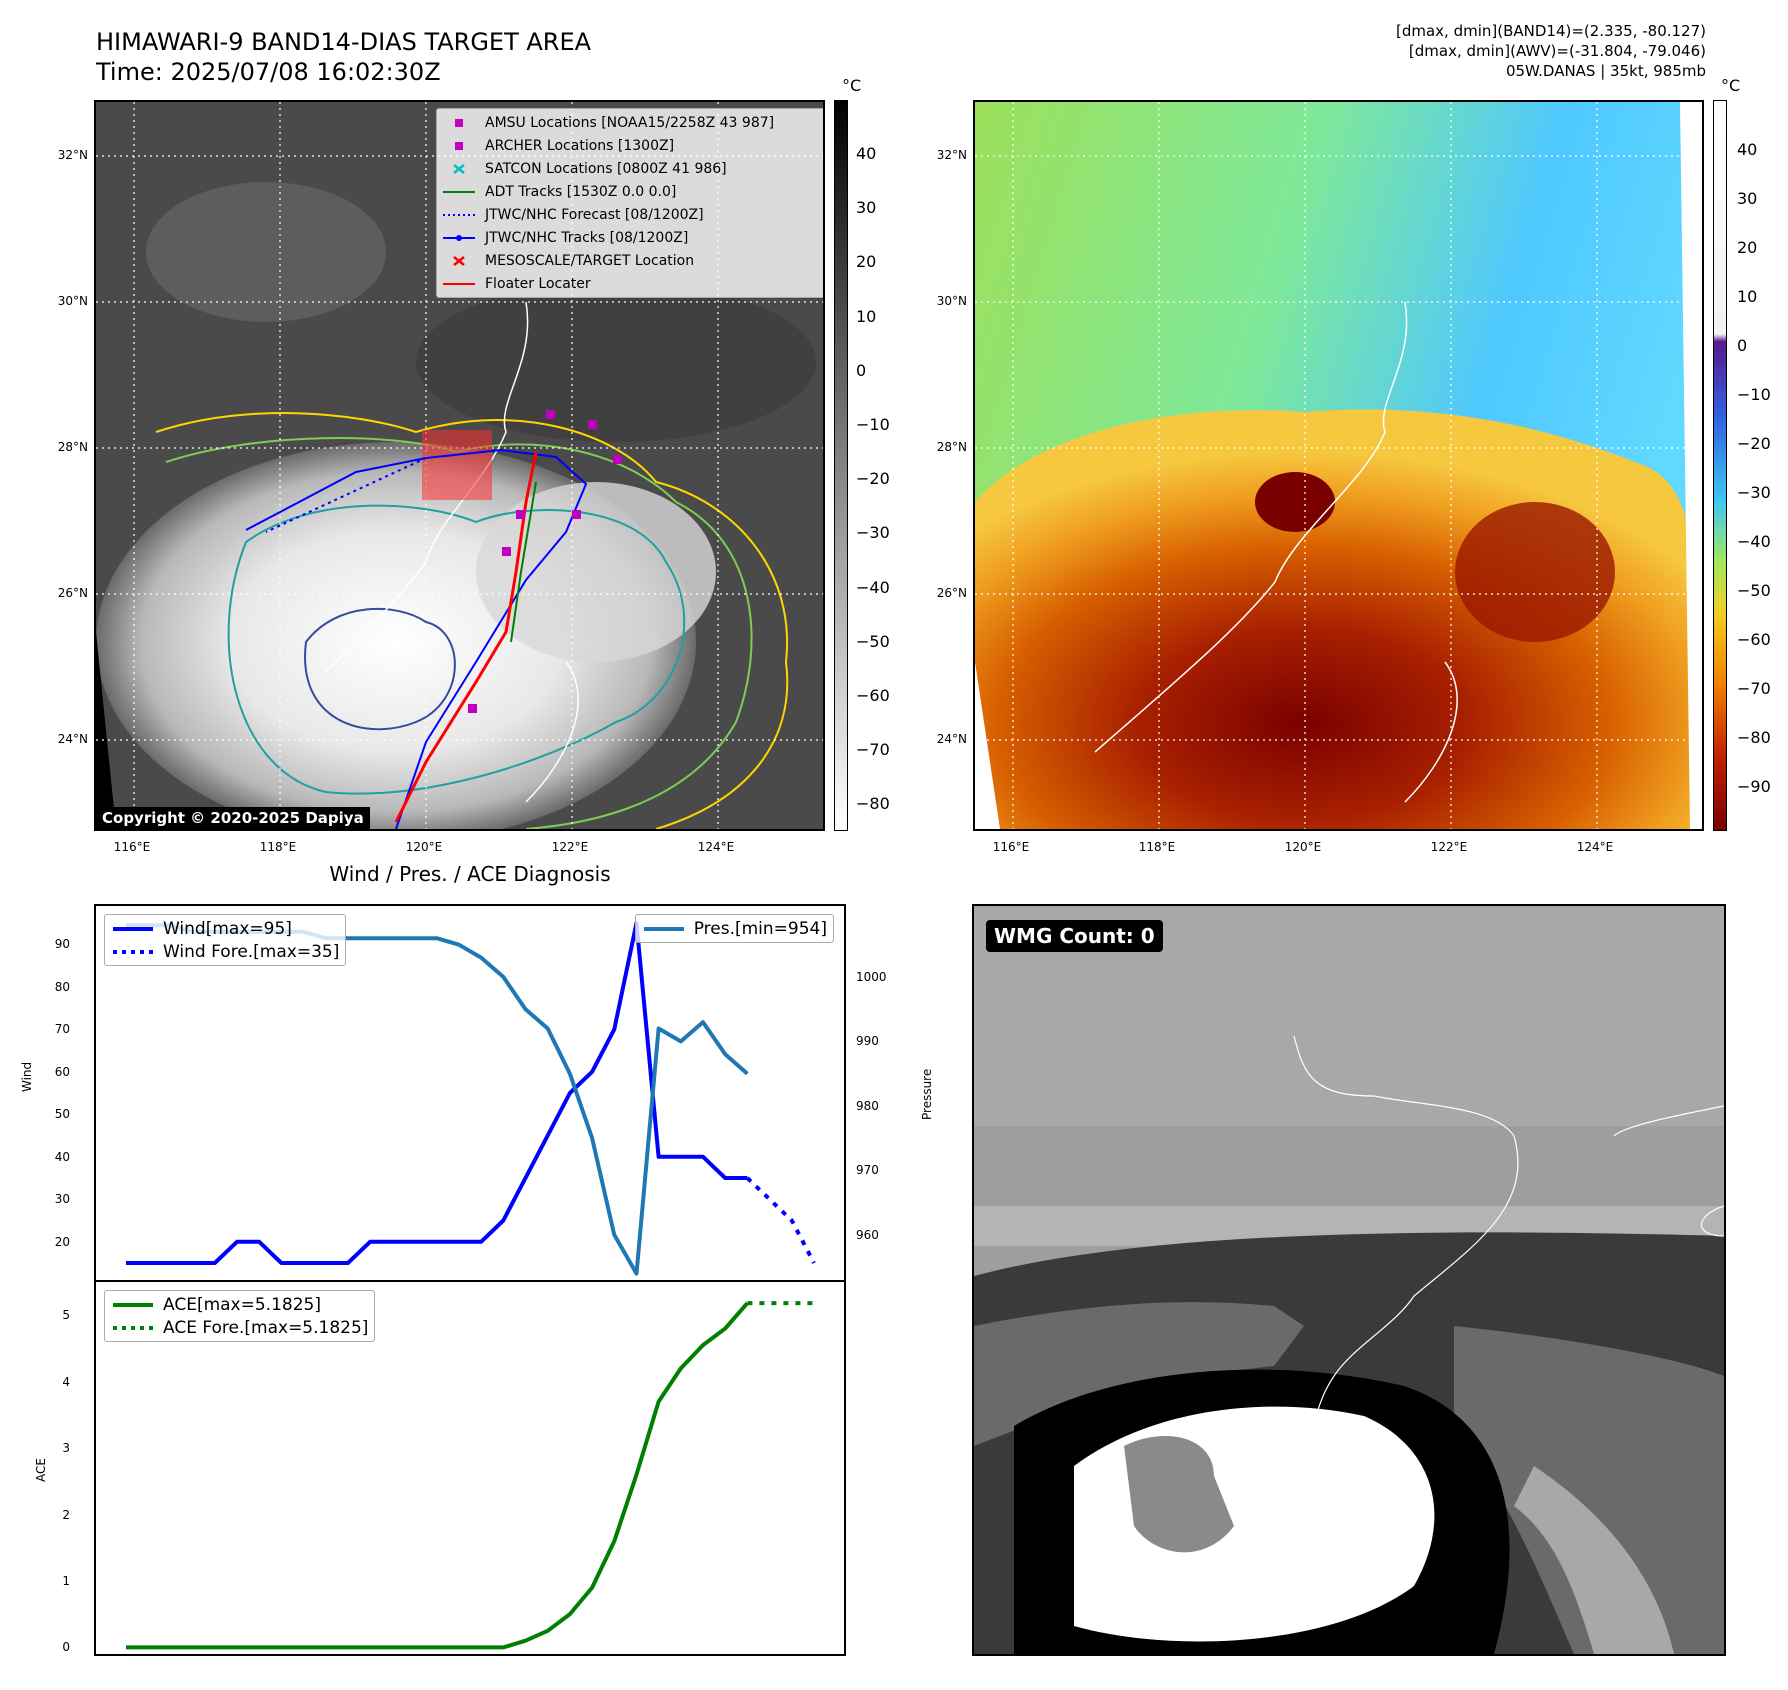 This screenshot has height=1690, width=1788. Describe the element at coordinates (1595, 847) in the screenshot. I see `lon-label: 124°E` at that location.